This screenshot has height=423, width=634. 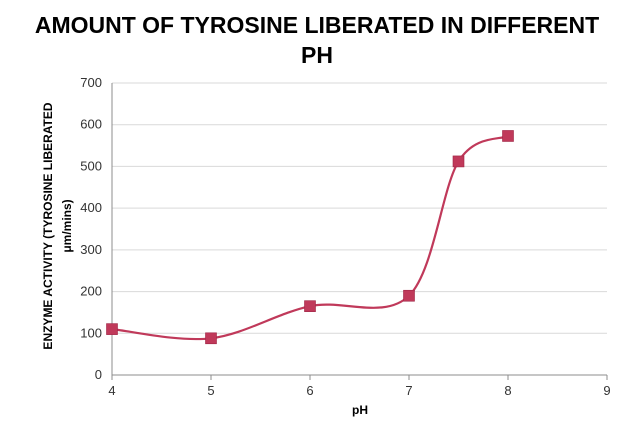 What do you see at coordinates (91, 249) in the screenshot?
I see `y-tick-label-300: 300` at bounding box center [91, 249].